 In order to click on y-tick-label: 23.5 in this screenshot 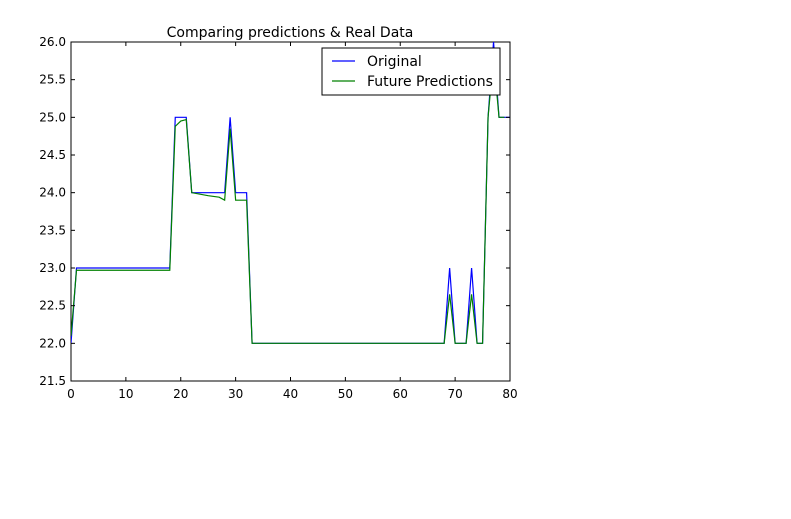, I will do `click(52, 230)`.